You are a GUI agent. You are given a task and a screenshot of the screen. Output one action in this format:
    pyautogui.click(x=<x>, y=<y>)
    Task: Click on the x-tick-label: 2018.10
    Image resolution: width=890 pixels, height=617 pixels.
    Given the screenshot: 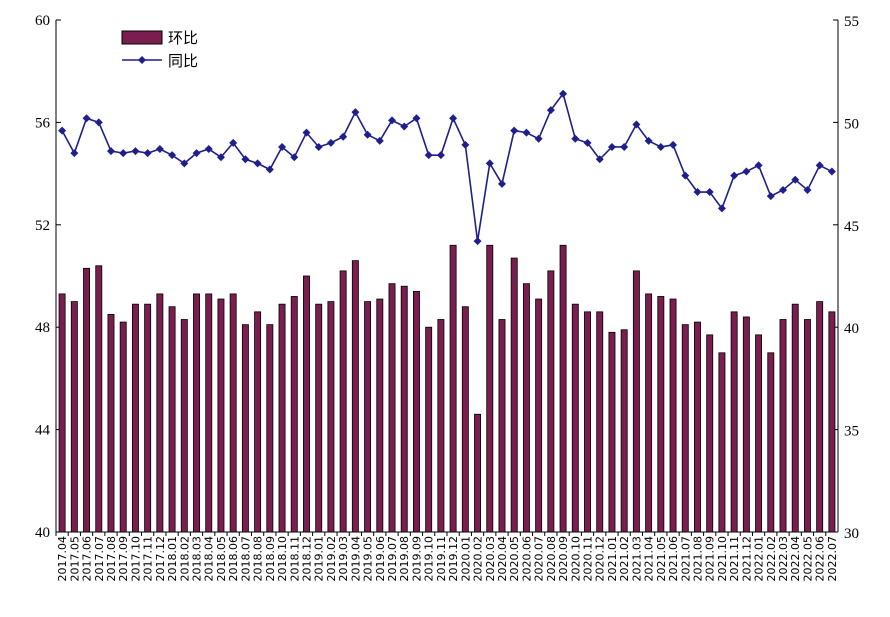 What is the action you would take?
    pyautogui.click(x=282, y=559)
    